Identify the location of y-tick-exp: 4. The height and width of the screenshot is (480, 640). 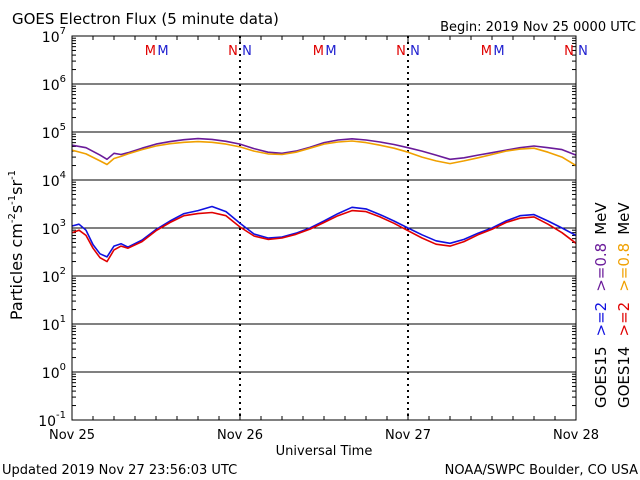
(63, 175).